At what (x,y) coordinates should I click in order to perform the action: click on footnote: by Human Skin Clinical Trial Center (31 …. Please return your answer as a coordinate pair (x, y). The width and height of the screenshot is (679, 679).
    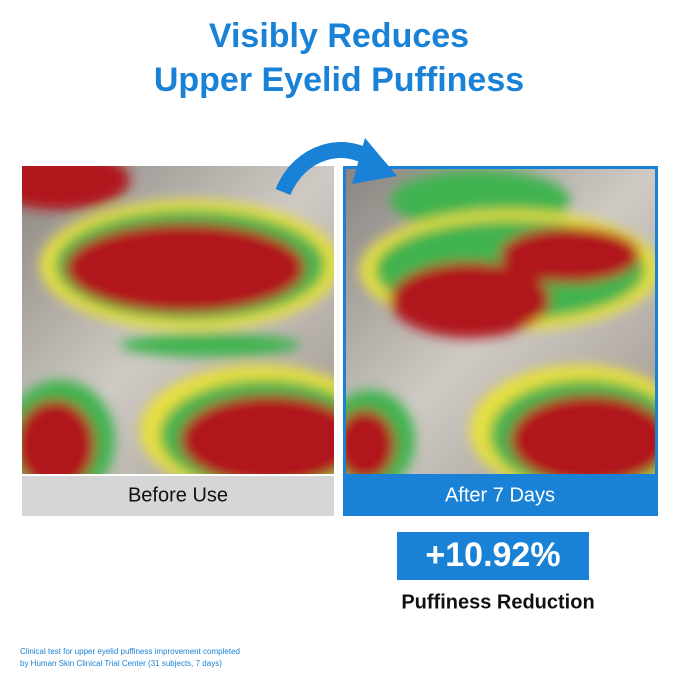
    Looking at the image, I should click on (121, 663).